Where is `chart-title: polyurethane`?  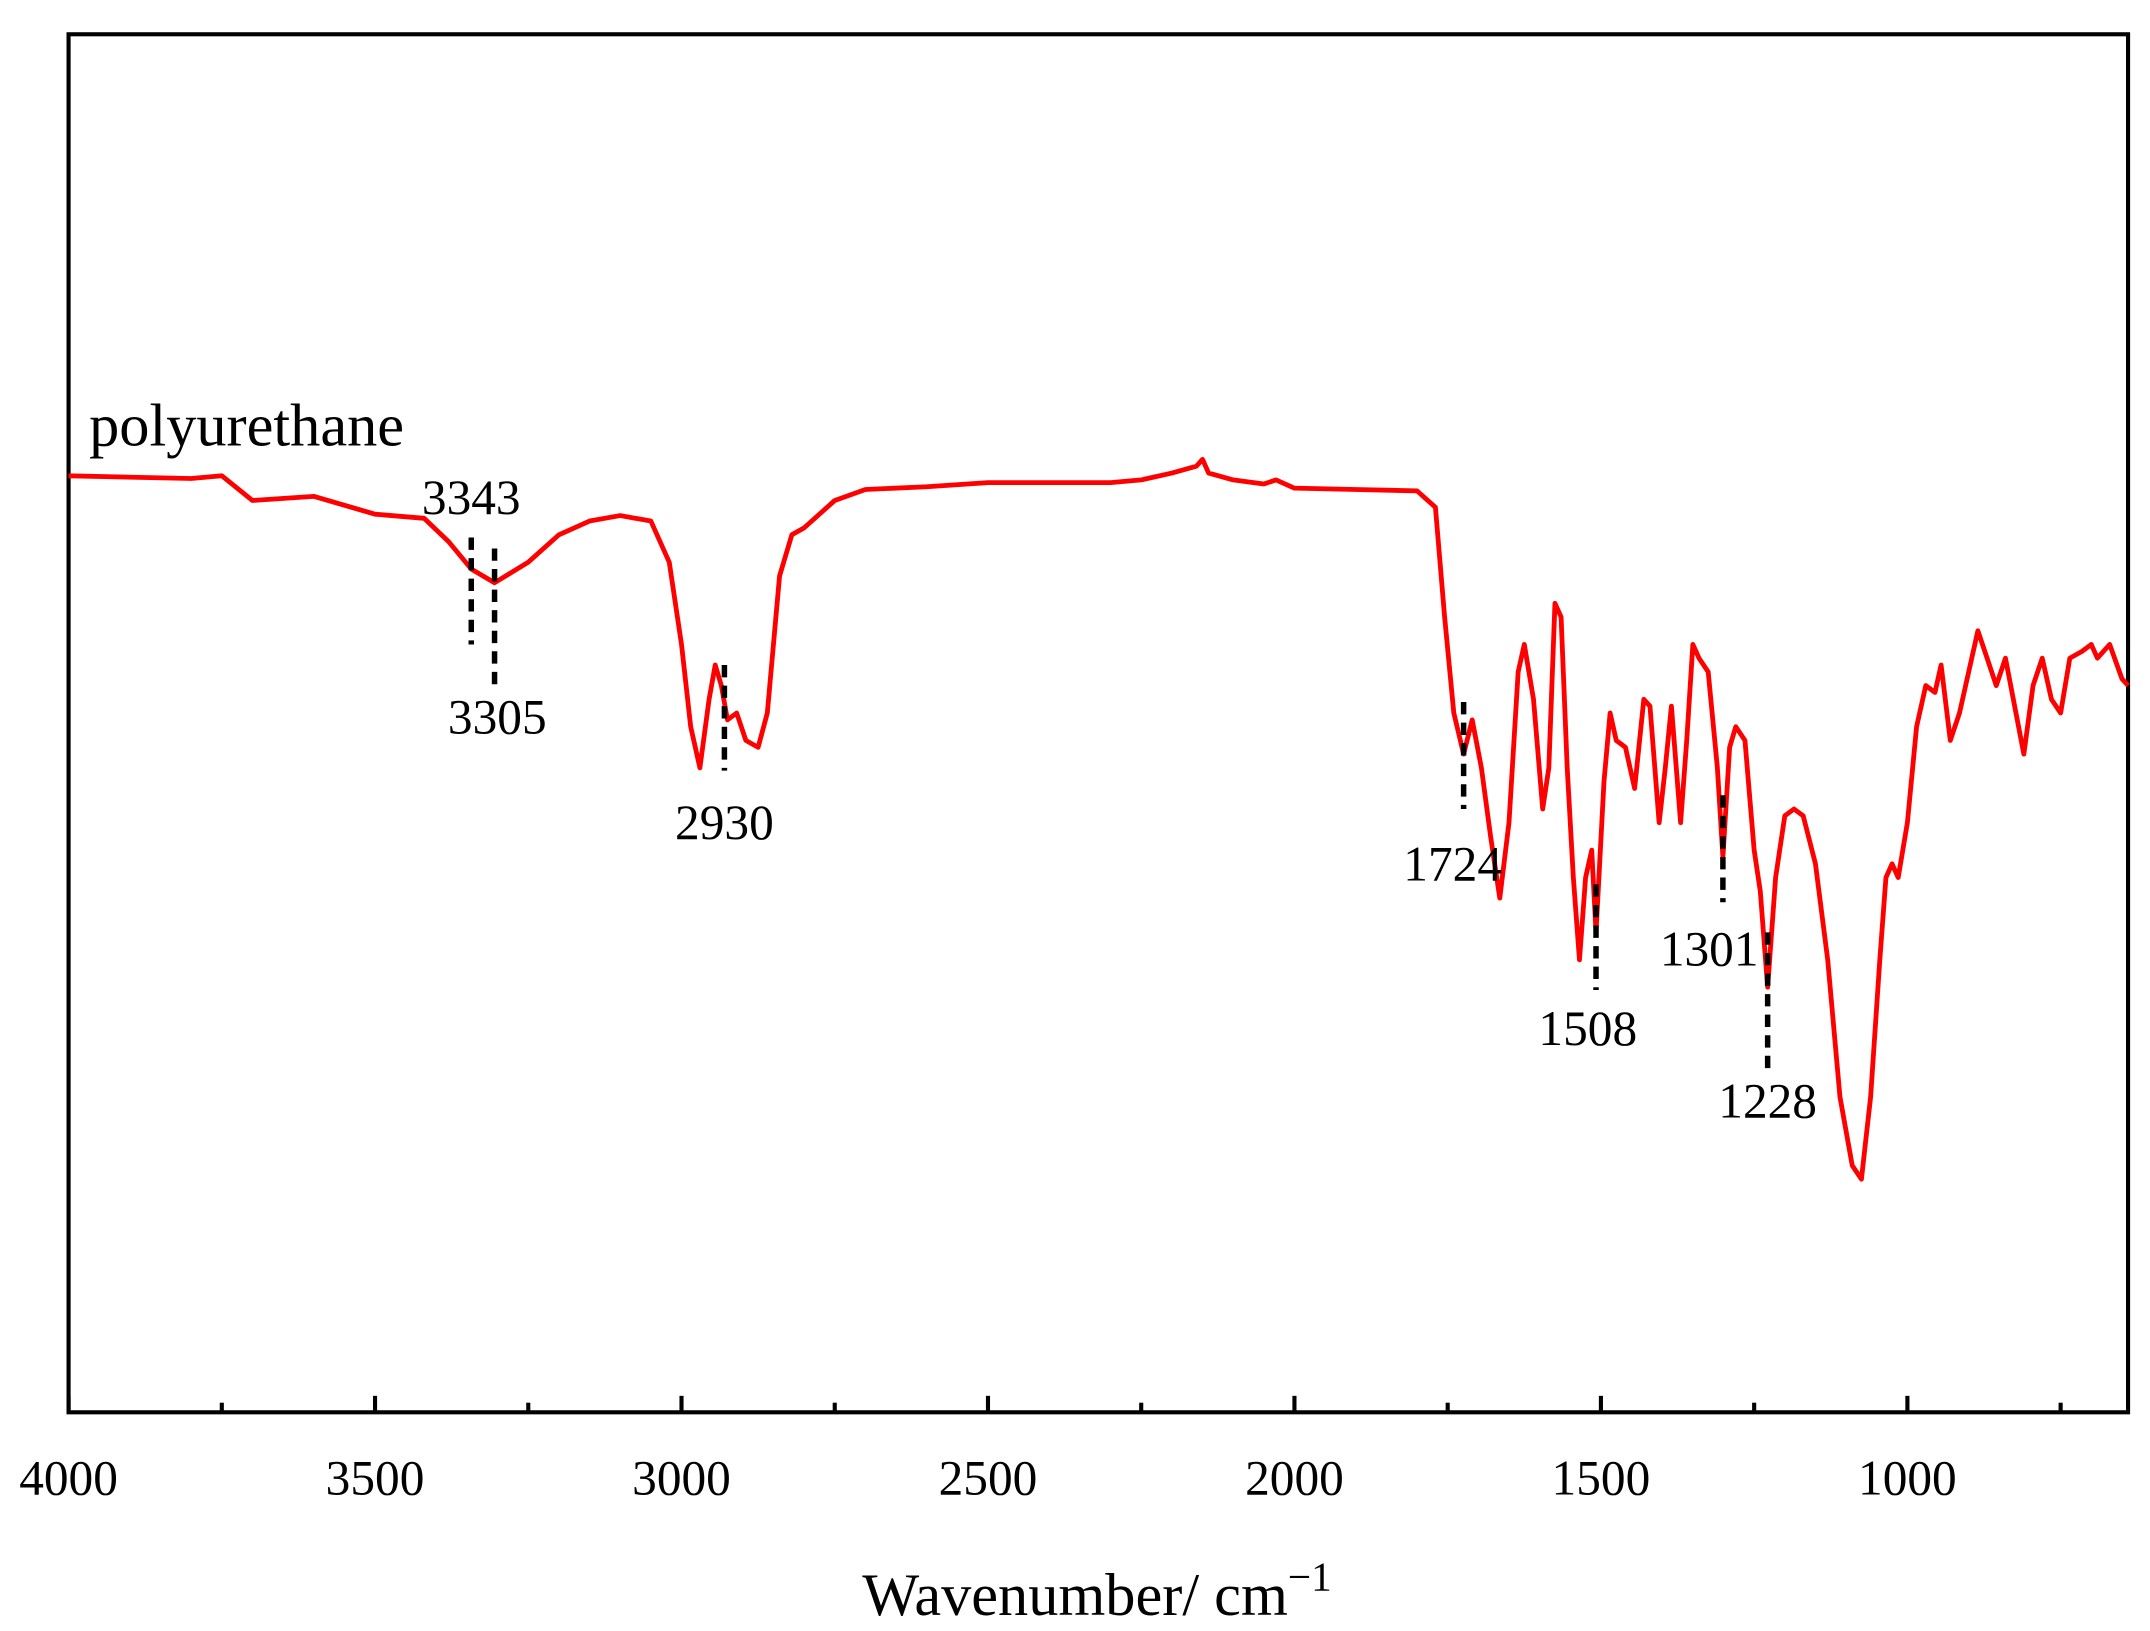
chart-title: polyurethane is located at coordinates (246, 426).